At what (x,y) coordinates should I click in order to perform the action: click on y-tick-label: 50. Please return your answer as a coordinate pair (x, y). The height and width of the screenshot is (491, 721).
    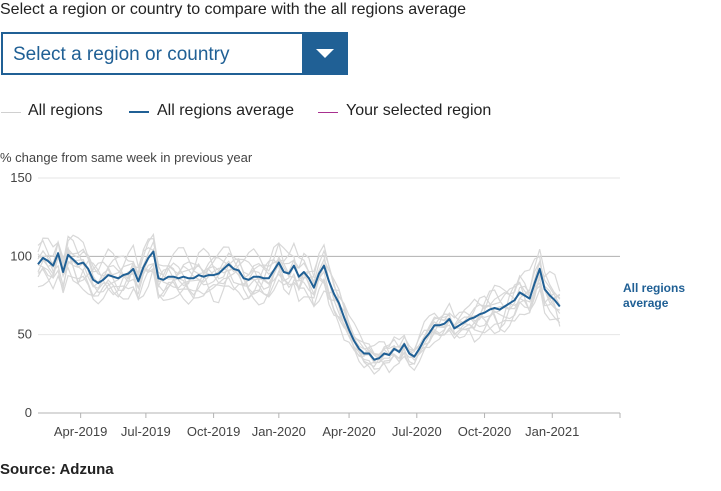
    Looking at the image, I should click on (25, 334).